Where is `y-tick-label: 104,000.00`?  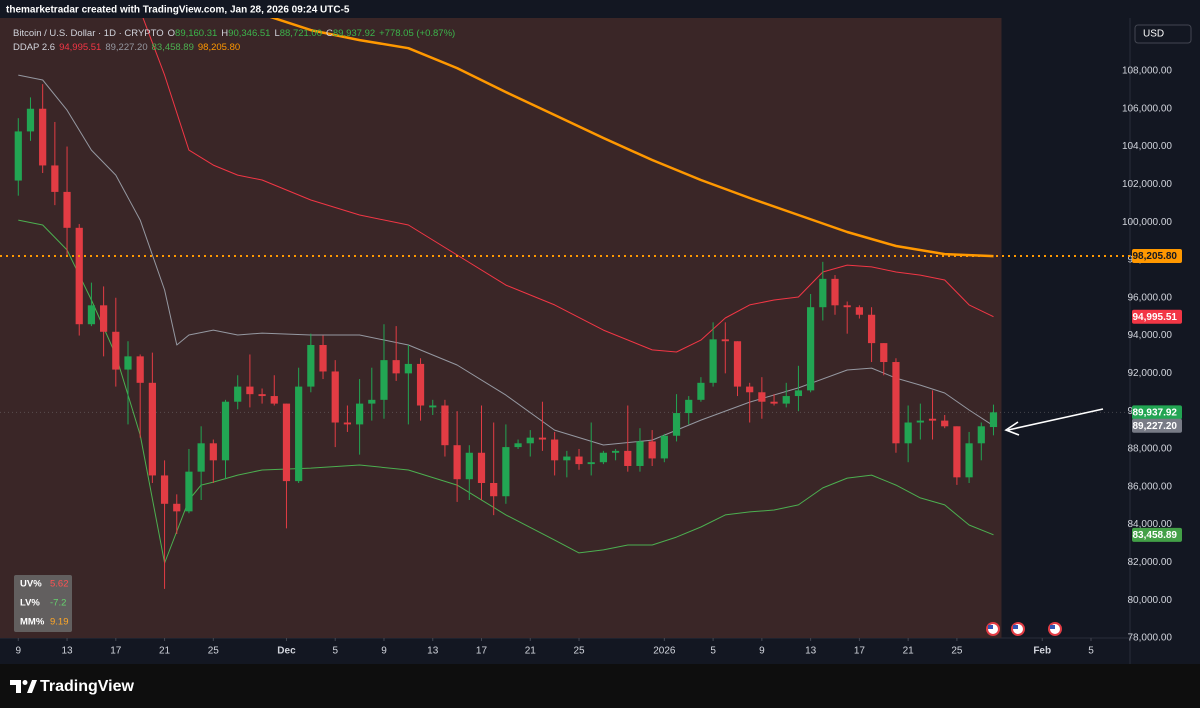 y-tick-label: 104,000.00 is located at coordinates (1147, 146).